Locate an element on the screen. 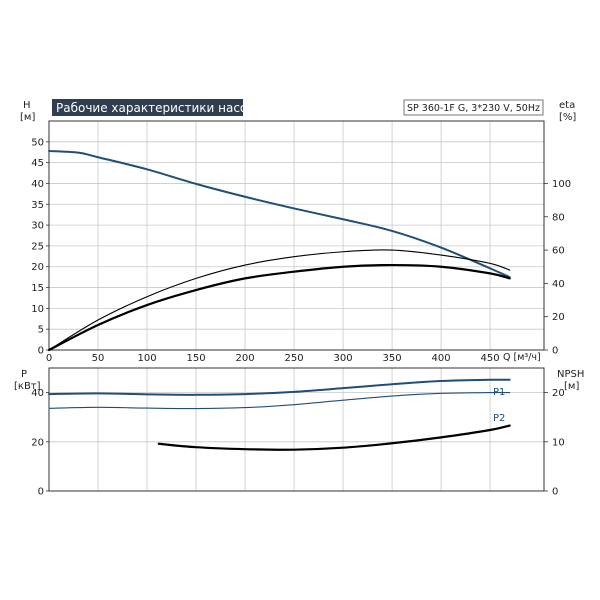 The image size is (600, 600). chart-subtitle-border is located at coordinates (473, 107).